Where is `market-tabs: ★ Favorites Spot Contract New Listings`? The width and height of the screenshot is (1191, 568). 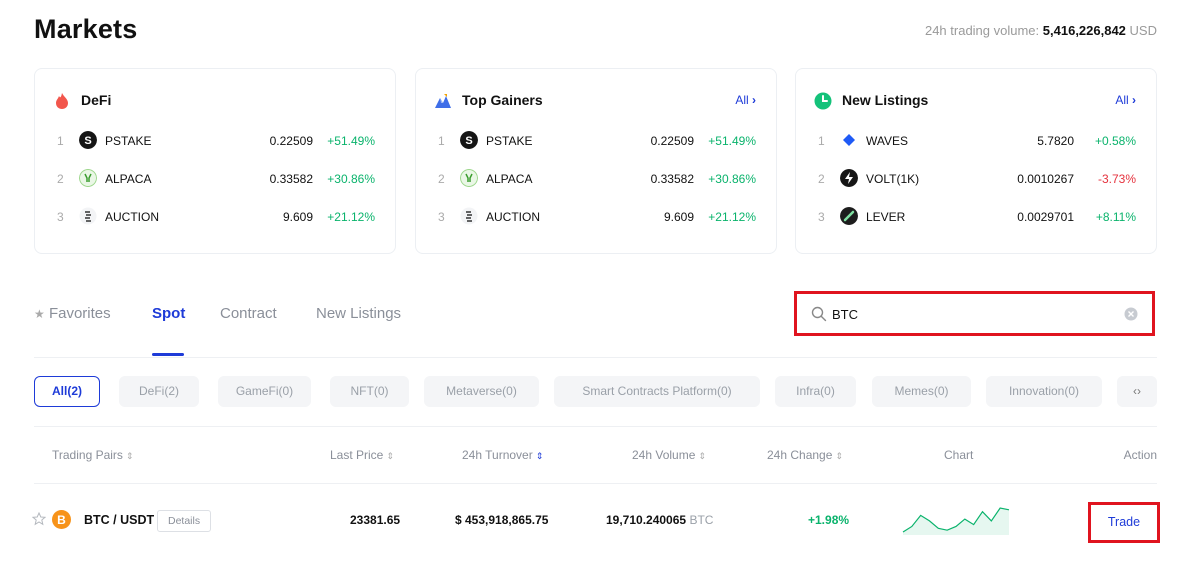 market-tabs: ★ Favorites Spot Contract New Listings is located at coordinates (334, 330).